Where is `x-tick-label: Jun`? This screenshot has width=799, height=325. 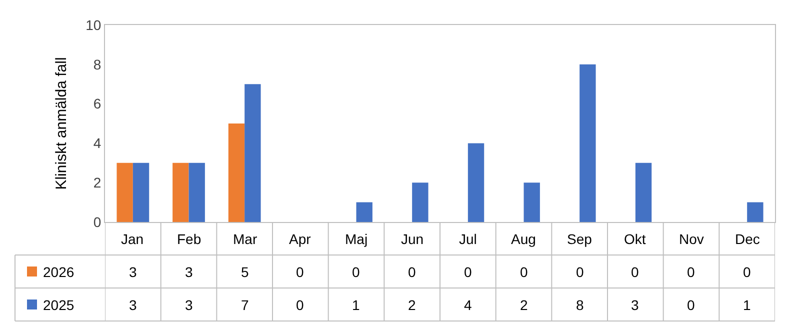 x-tick-label: Jun is located at coordinates (412, 239).